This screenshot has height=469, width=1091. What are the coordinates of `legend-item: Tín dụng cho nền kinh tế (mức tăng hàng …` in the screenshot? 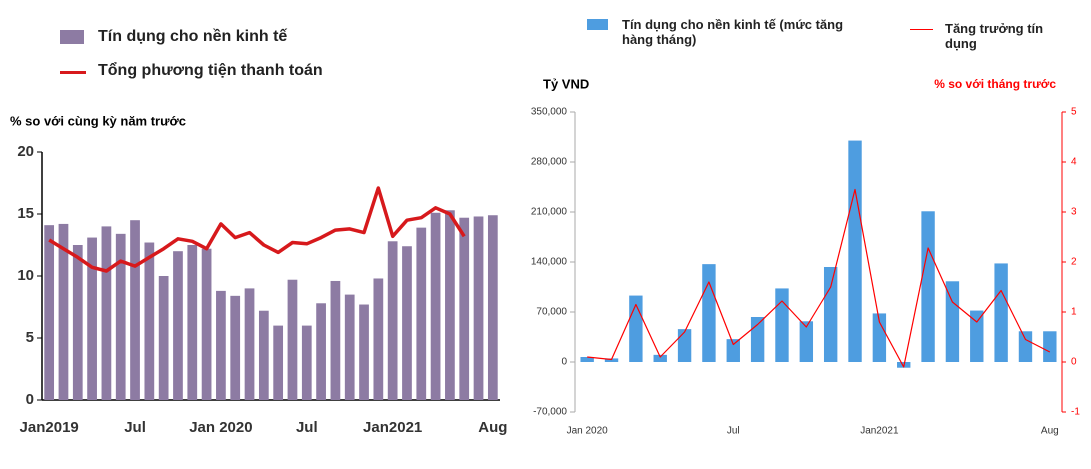 It's located at (719, 32).